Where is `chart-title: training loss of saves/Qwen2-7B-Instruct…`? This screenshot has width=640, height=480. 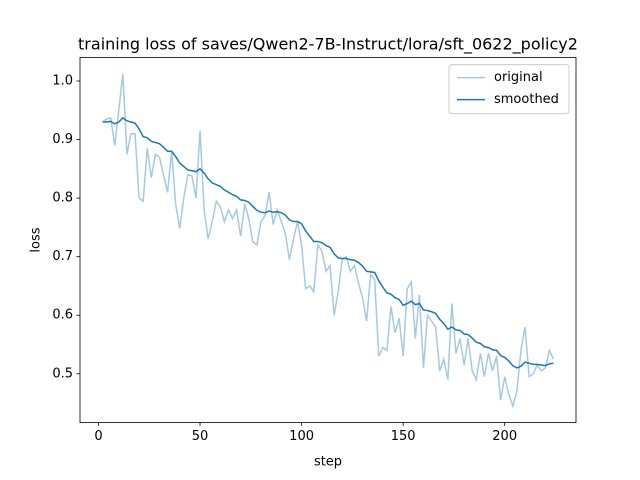
chart-title: training loss of saves/Qwen2-7B-Instruct… is located at coordinates (328, 45).